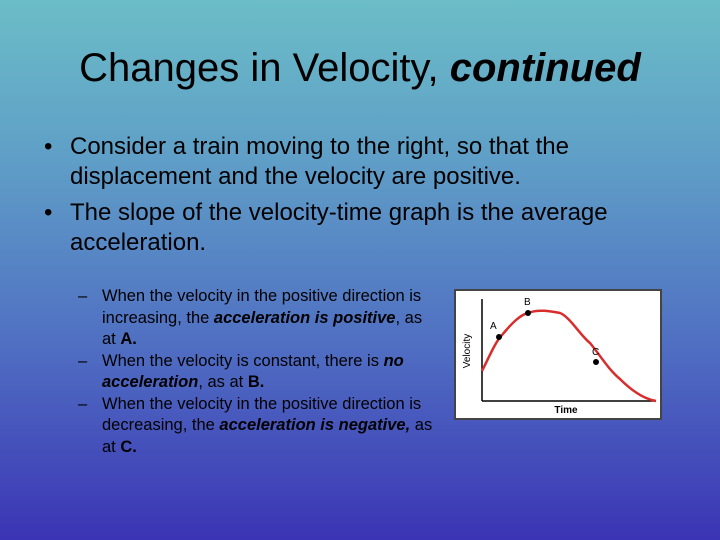 The width and height of the screenshot is (720, 540). I want to click on point-c-label: C, so click(595, 352).